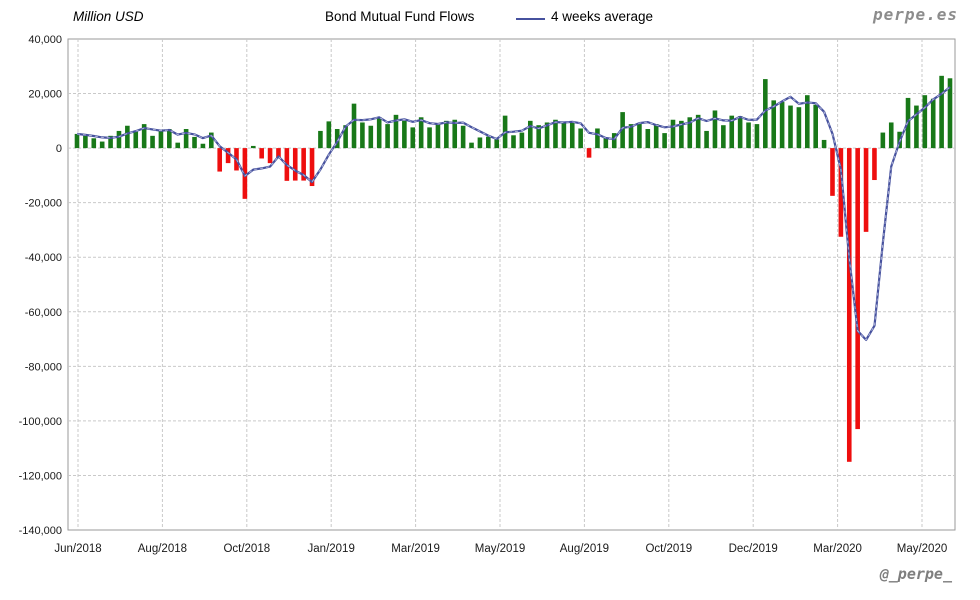  I want to click on y-tick-label: -40,000, so click(43, 258).